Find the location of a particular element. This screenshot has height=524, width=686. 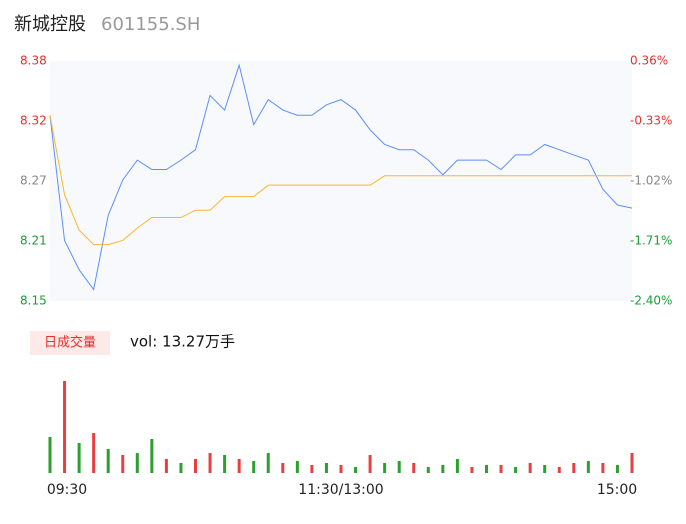

y-tick-label: 8.15 is located at coordinates (33, 301).